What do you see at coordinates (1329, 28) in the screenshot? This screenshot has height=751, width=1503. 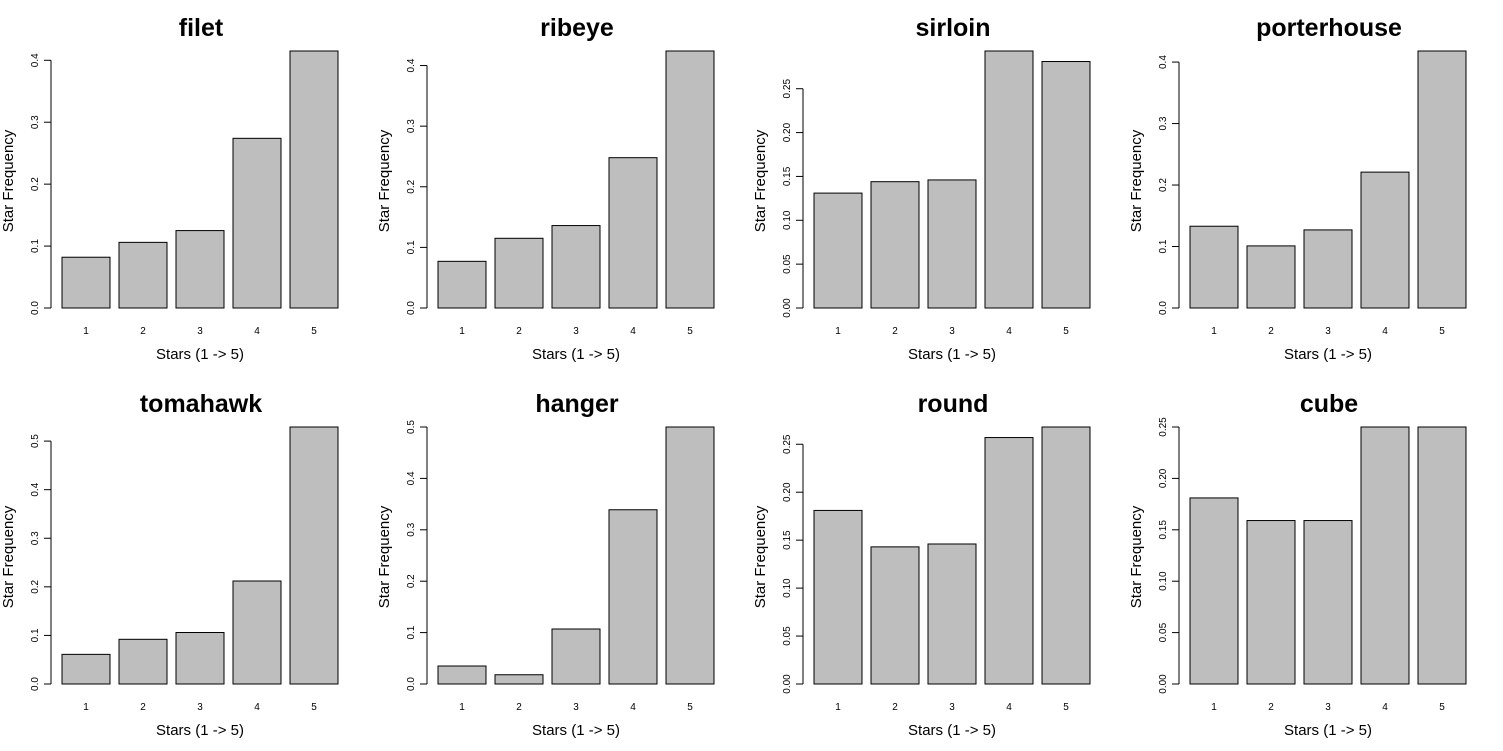 I see `panel-title: porterhouse` at bounding box center [1329, 28].